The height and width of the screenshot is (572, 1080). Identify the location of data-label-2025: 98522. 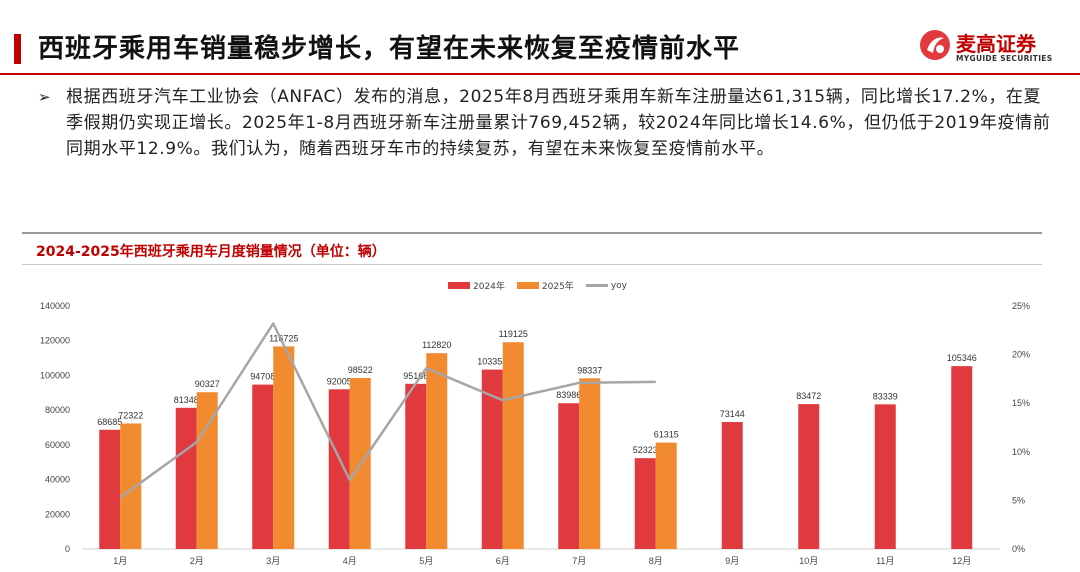
(360, 370).